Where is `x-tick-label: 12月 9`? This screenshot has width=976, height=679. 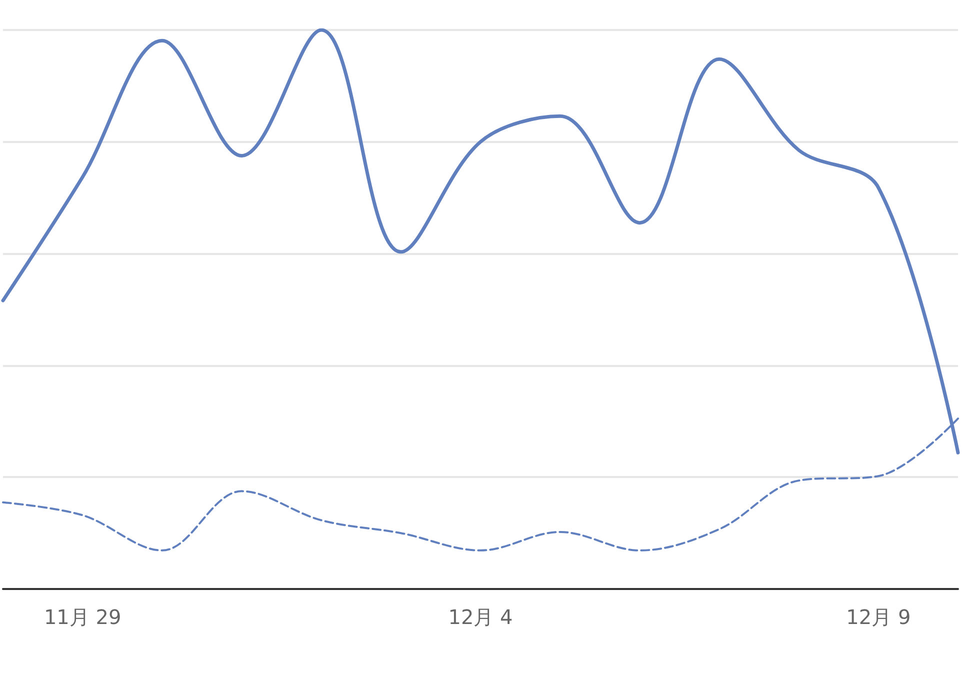 x-tick-label: 12月 9 is located at coordinates (878, 617).